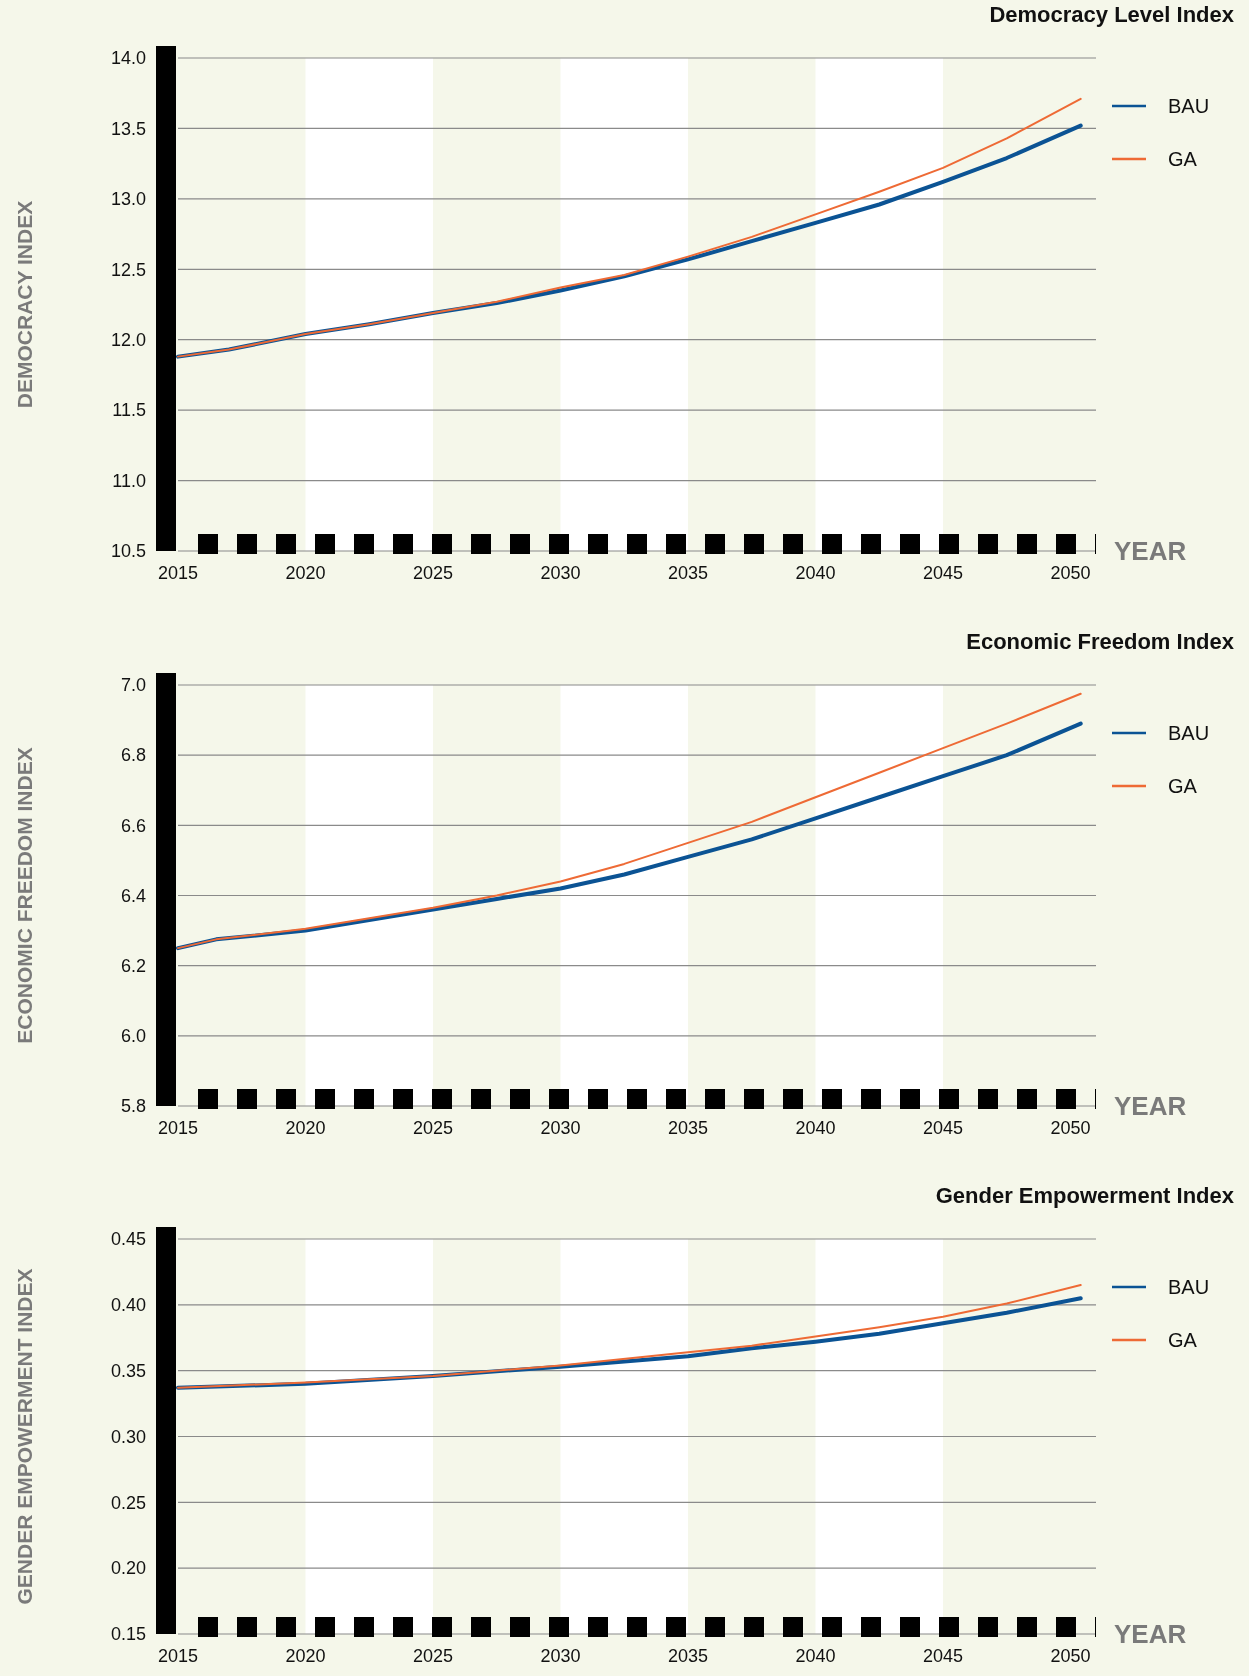  What do you see at coordinates (24, 1436) in the screenshot?
I see `y-axis-title: GENDER EMPOWERMENT INDEX` at bounding box center [24, 1436].